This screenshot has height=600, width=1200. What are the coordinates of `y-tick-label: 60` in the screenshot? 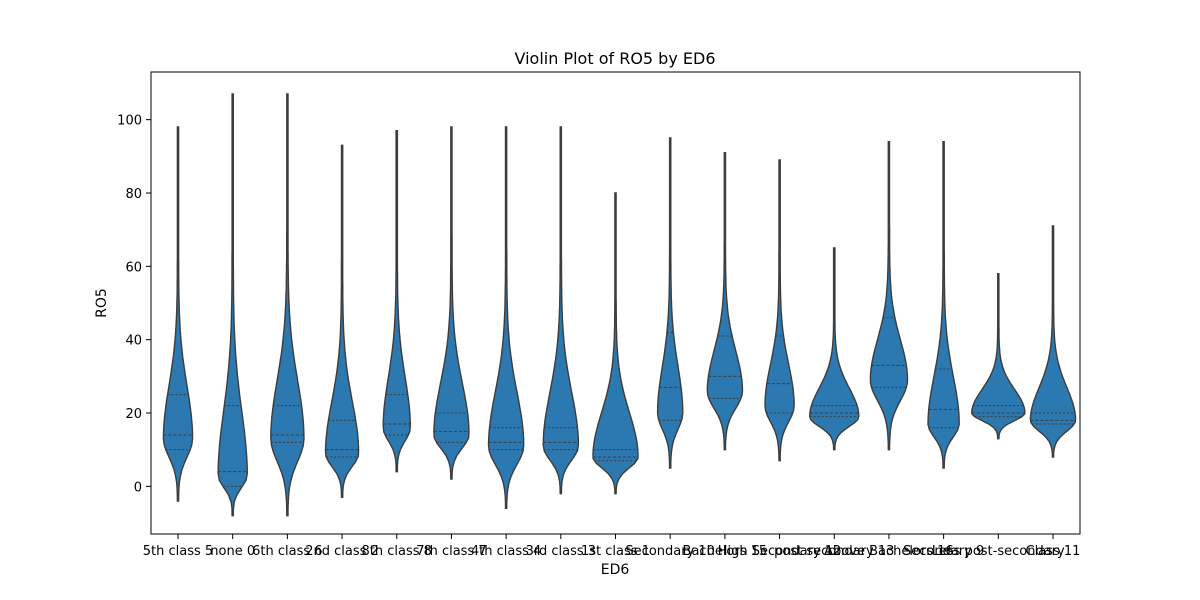 It's located at (133, 267).